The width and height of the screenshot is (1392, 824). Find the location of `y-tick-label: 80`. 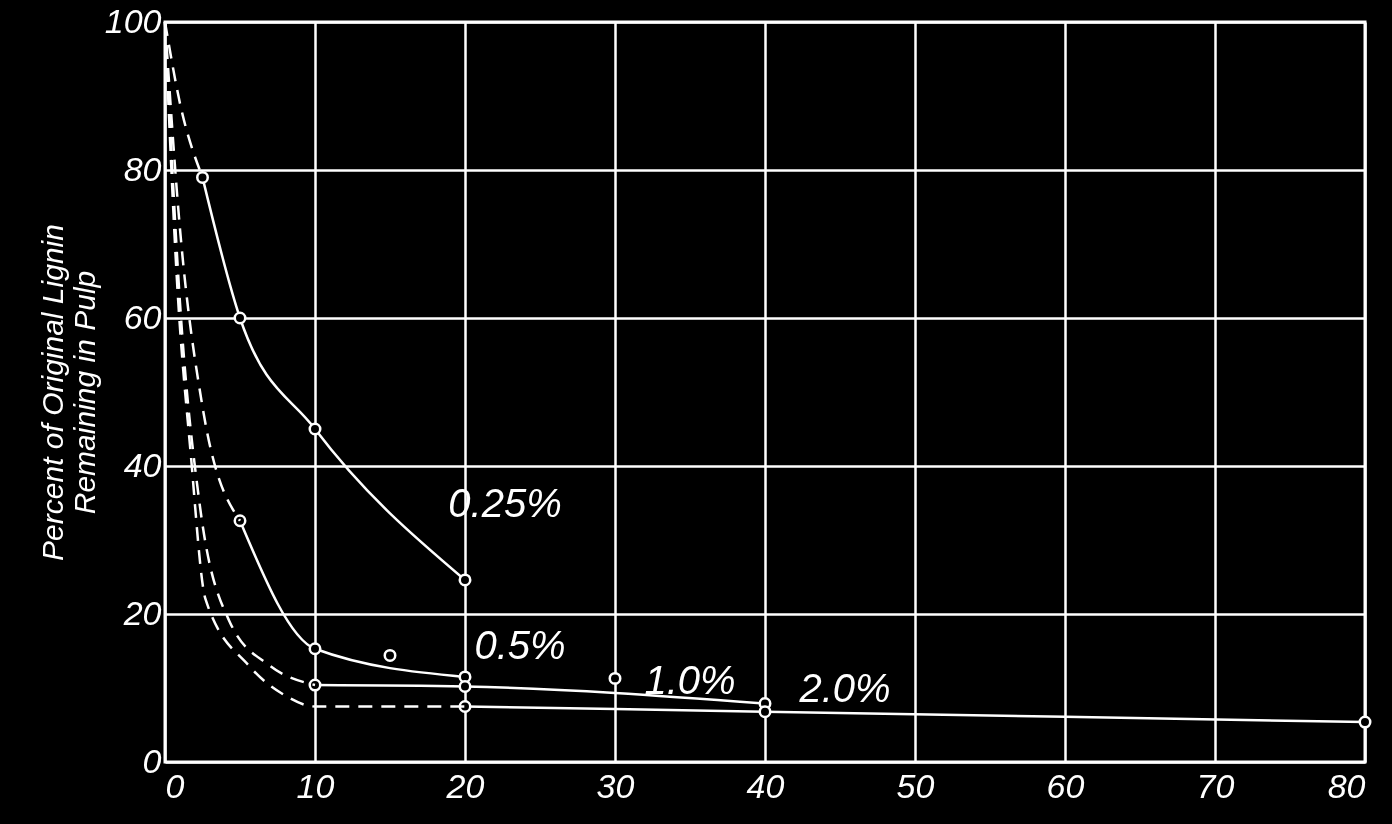

y-tick-label: 80 is located at coordinates (142, 168).